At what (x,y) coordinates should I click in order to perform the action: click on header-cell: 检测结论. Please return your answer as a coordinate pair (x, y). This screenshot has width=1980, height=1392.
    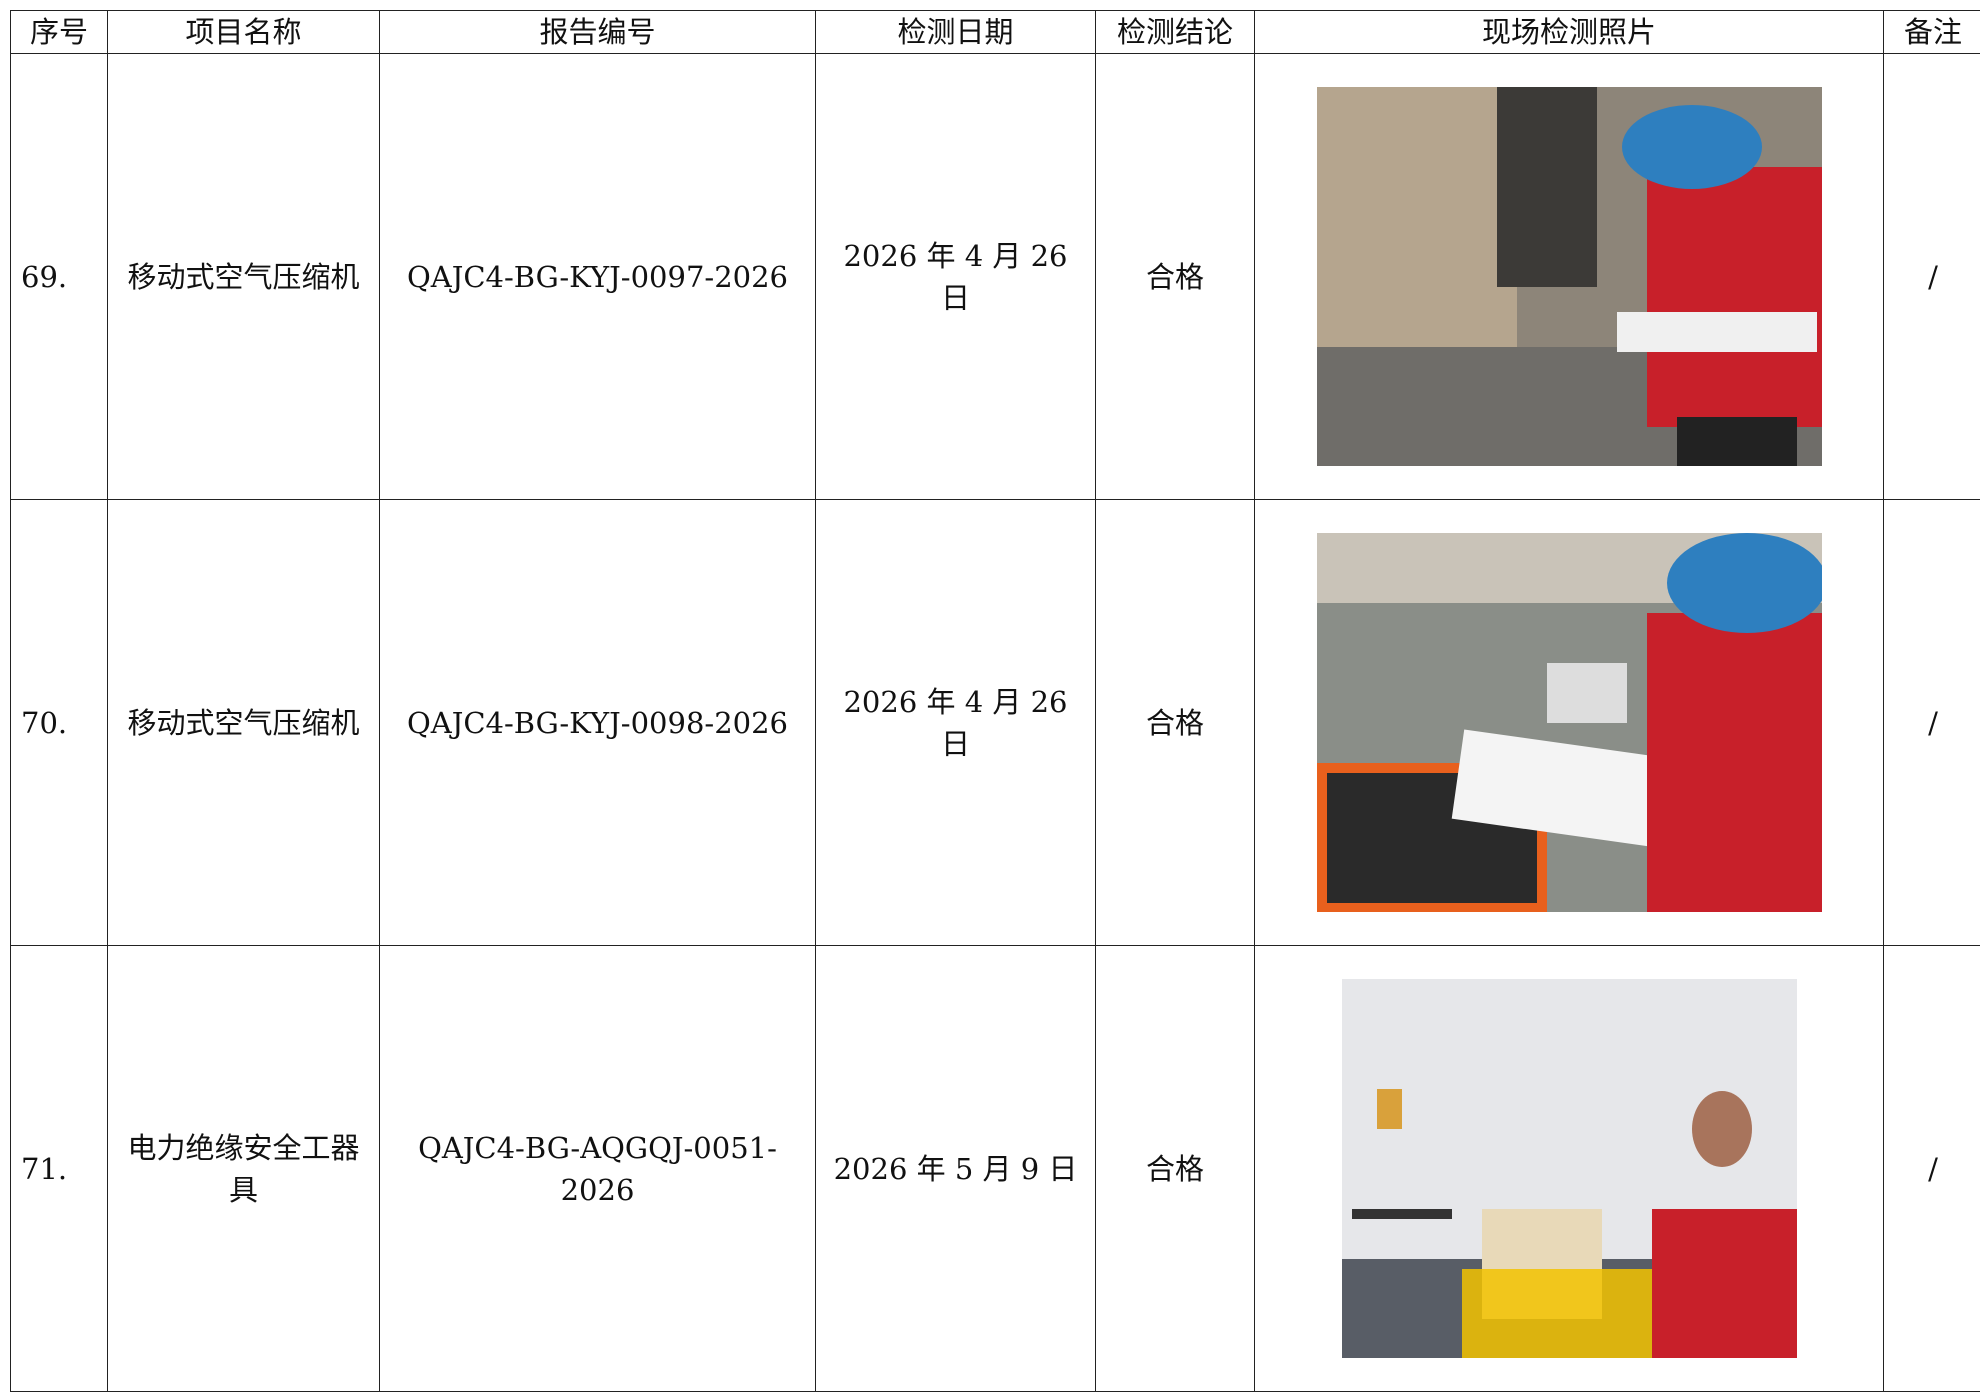
    Looking at the image, I should click on (1175, 32).